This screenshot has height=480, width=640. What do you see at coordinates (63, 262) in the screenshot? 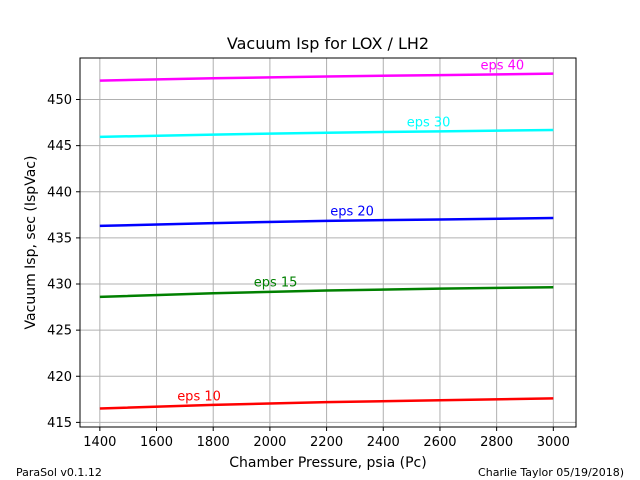
I see `y-ticks: 415 420 425 430 435 440 445 450` at bounding box center [63, 262].